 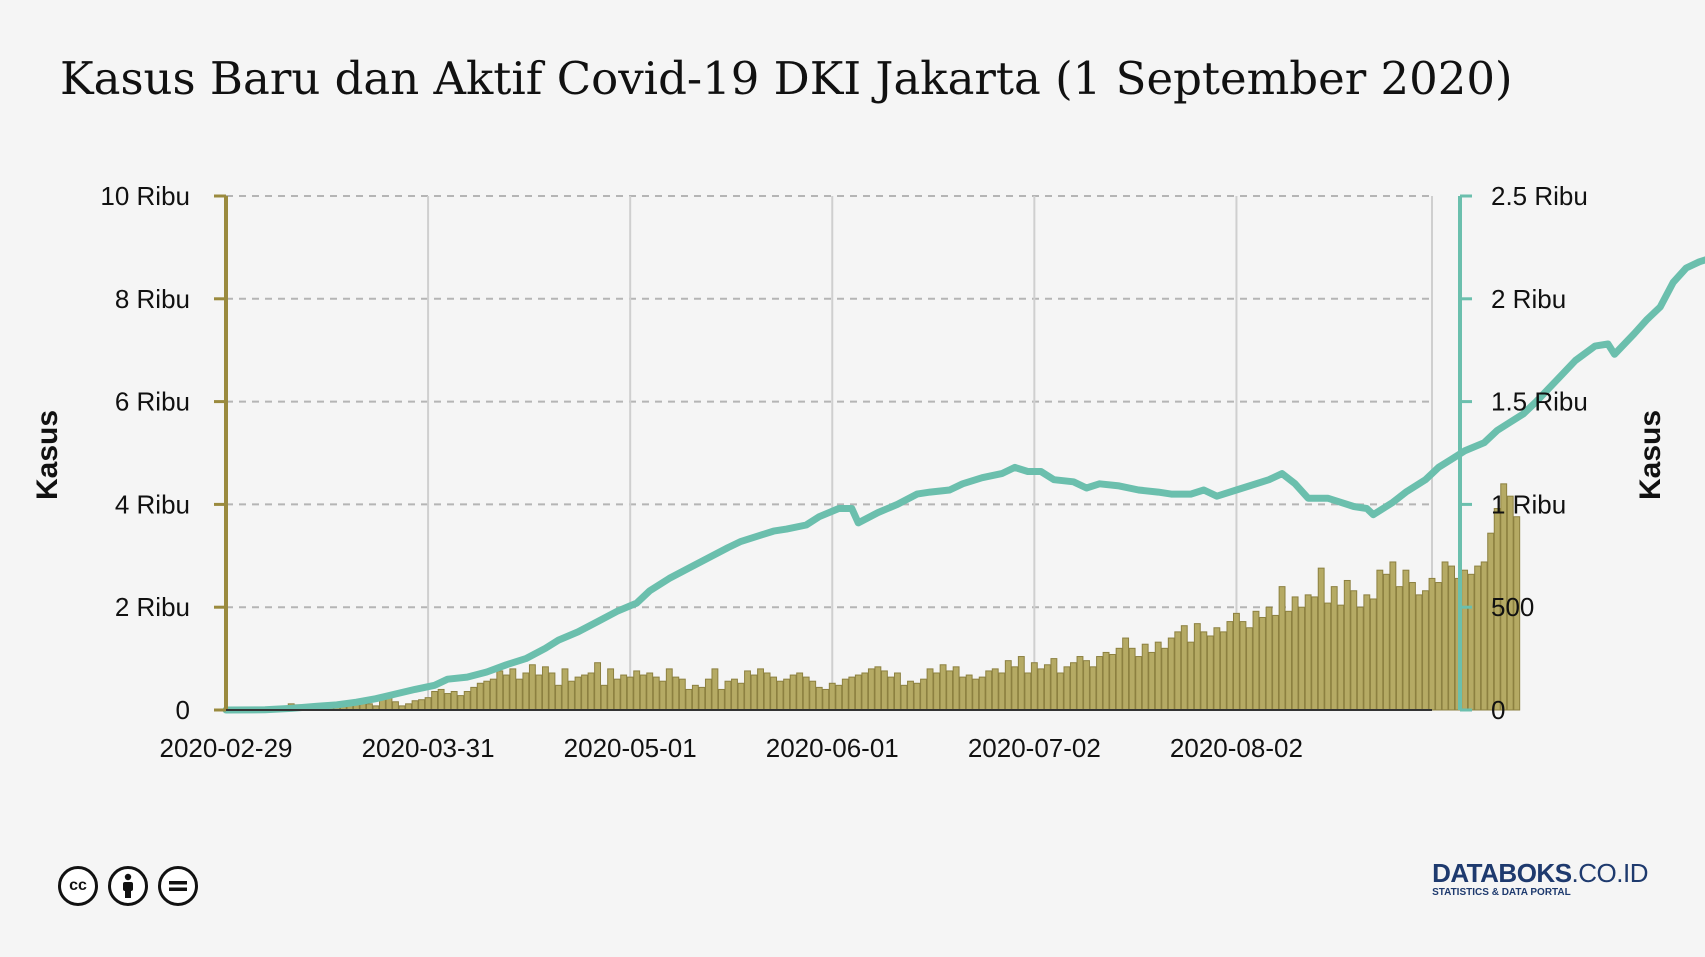 What do you see at coordinates (1539, 196) in the screenshot?
I see `right-tick-label: 2.5 Ribu` at bounding box center [1539, 196].